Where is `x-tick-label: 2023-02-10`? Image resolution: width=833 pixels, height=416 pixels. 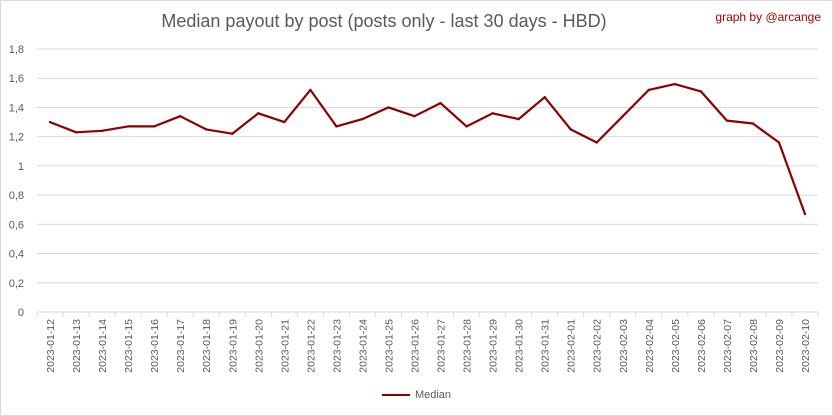
x-tick-label: 2023-02-10 is located at coordinates (806, 346).